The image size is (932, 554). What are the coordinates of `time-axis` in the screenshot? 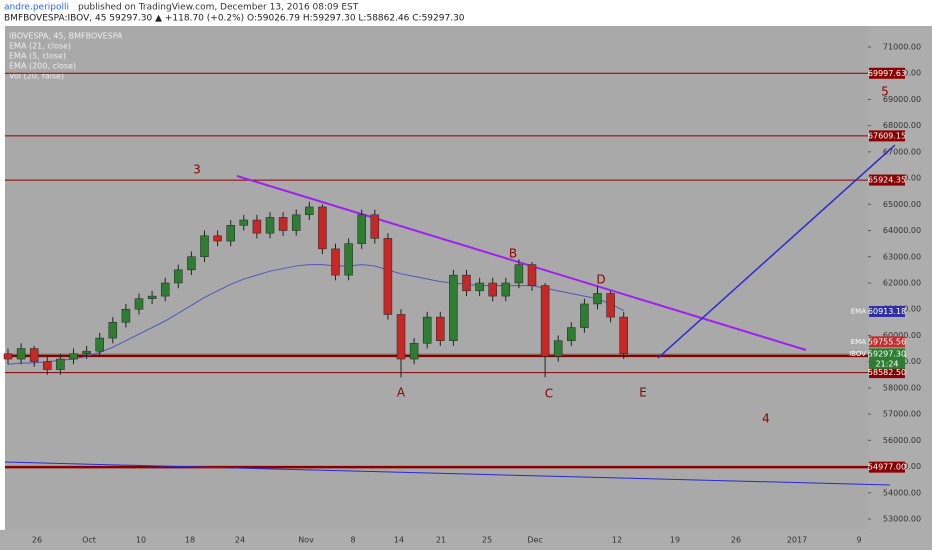 It's located at (466, 540).